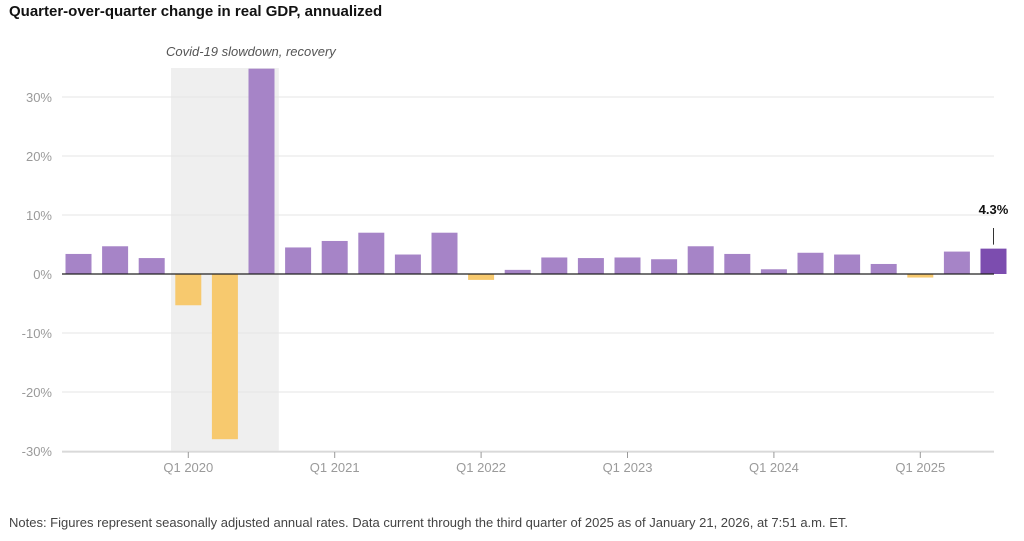 Image resolution: width=1024 pixels, height=541 pixels. I want to click on x-tick-label: Q1 2024, so click(774, 467).